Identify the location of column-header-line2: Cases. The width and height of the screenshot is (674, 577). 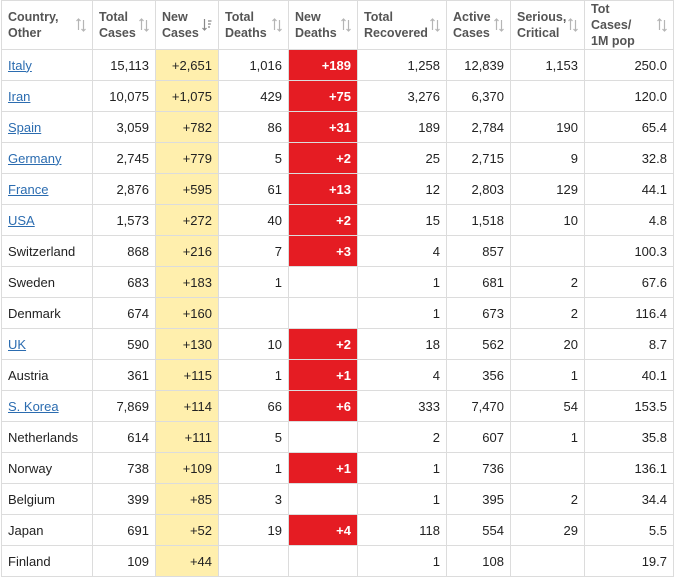
(117, 33).